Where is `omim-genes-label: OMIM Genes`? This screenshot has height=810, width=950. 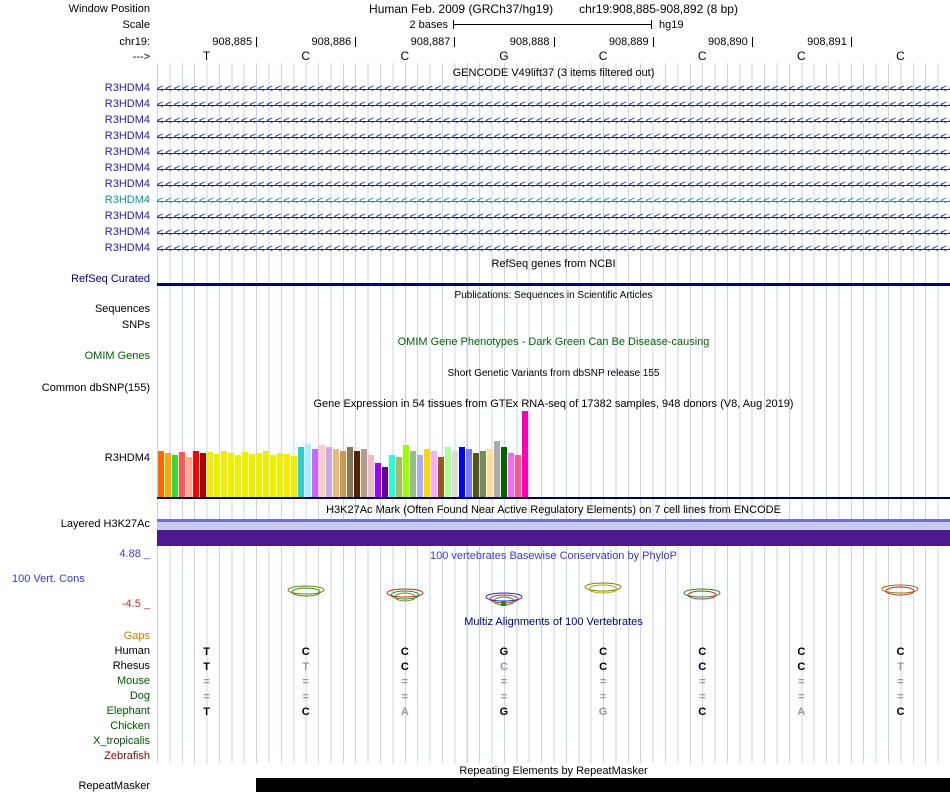 omim-genes-label: OMIM Genes is located at coordinates (117, 356).